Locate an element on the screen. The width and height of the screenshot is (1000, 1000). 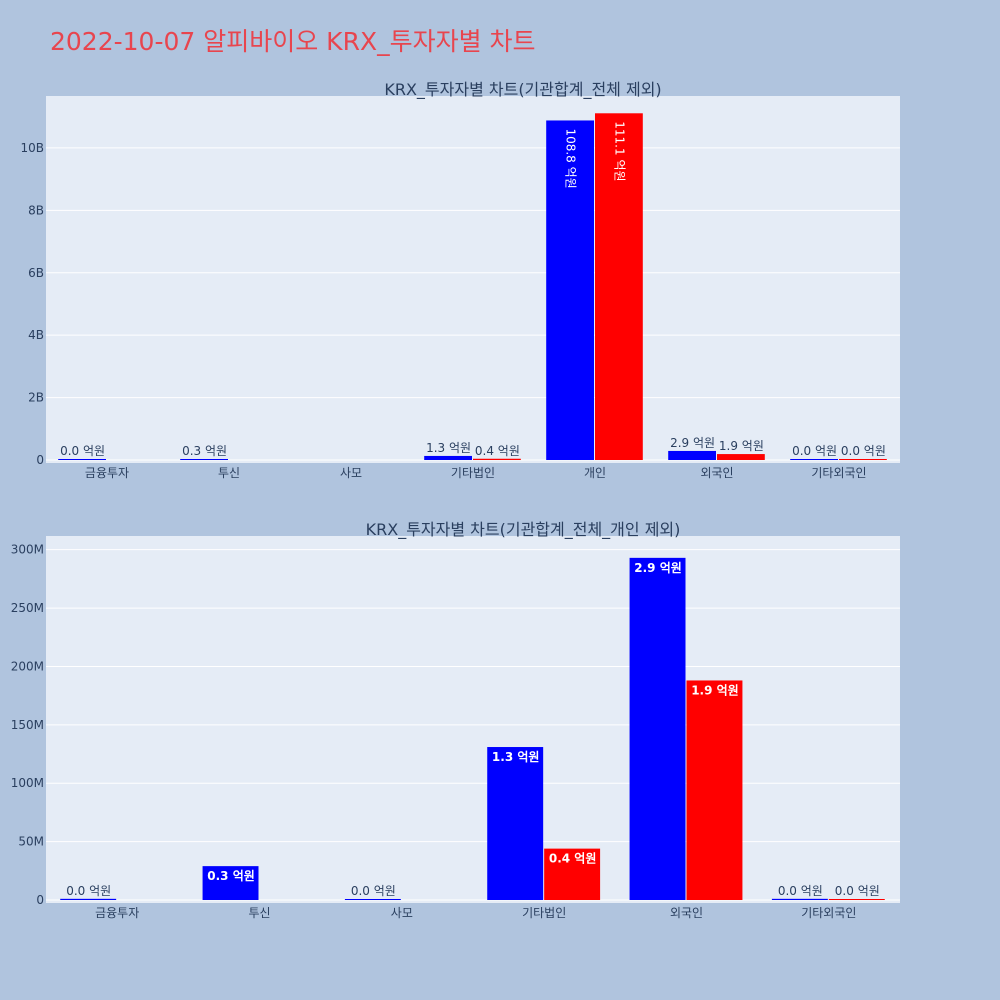
chart1-y-tick-label: 0 is located at coordinates (40, 460).